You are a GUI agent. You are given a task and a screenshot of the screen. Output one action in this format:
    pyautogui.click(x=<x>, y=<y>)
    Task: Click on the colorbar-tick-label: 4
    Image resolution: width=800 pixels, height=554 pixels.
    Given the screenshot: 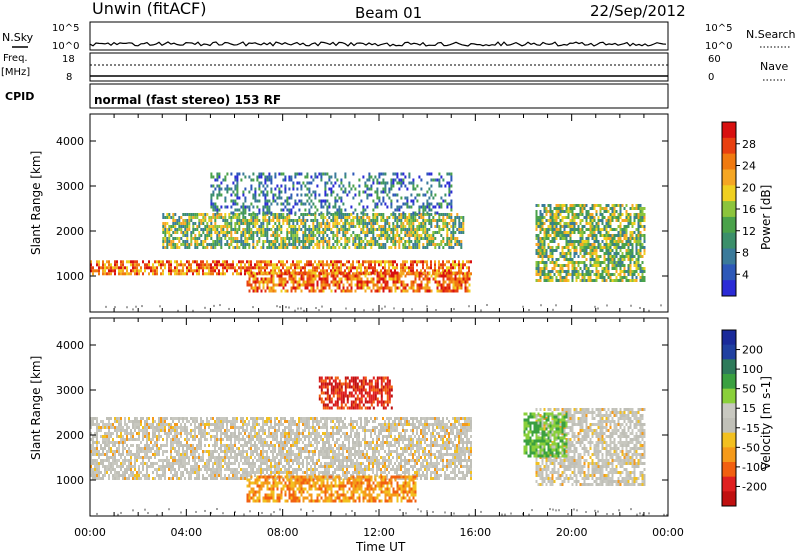 What is the action you would take?
    pyautogui.click(x=745, y=274)
    